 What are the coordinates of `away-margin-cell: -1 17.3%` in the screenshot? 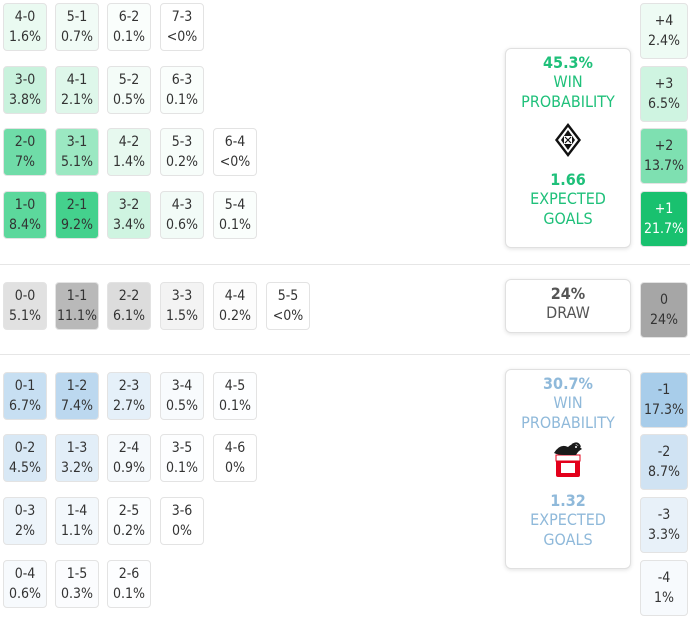 It's located at (664, 400).